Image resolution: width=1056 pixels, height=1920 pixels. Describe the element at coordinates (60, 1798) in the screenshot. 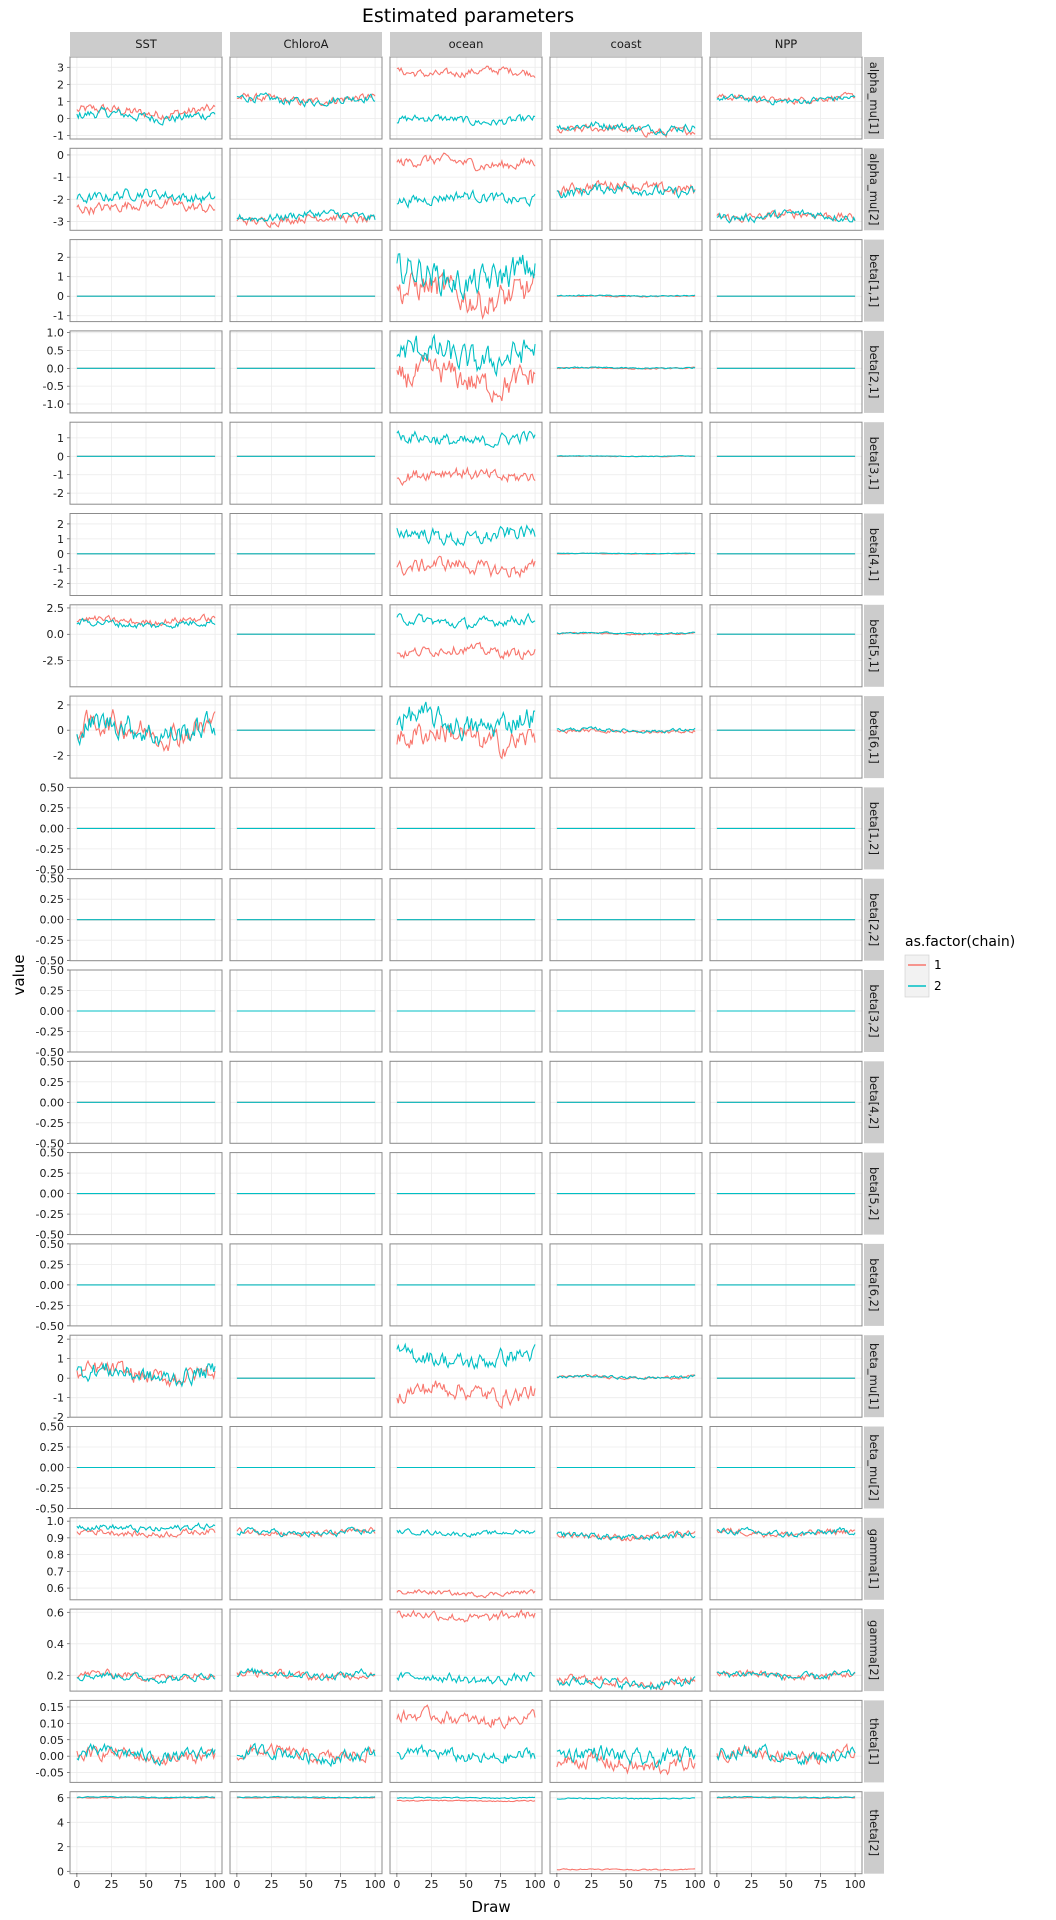

I see `y-tick-label: 6` at that location.